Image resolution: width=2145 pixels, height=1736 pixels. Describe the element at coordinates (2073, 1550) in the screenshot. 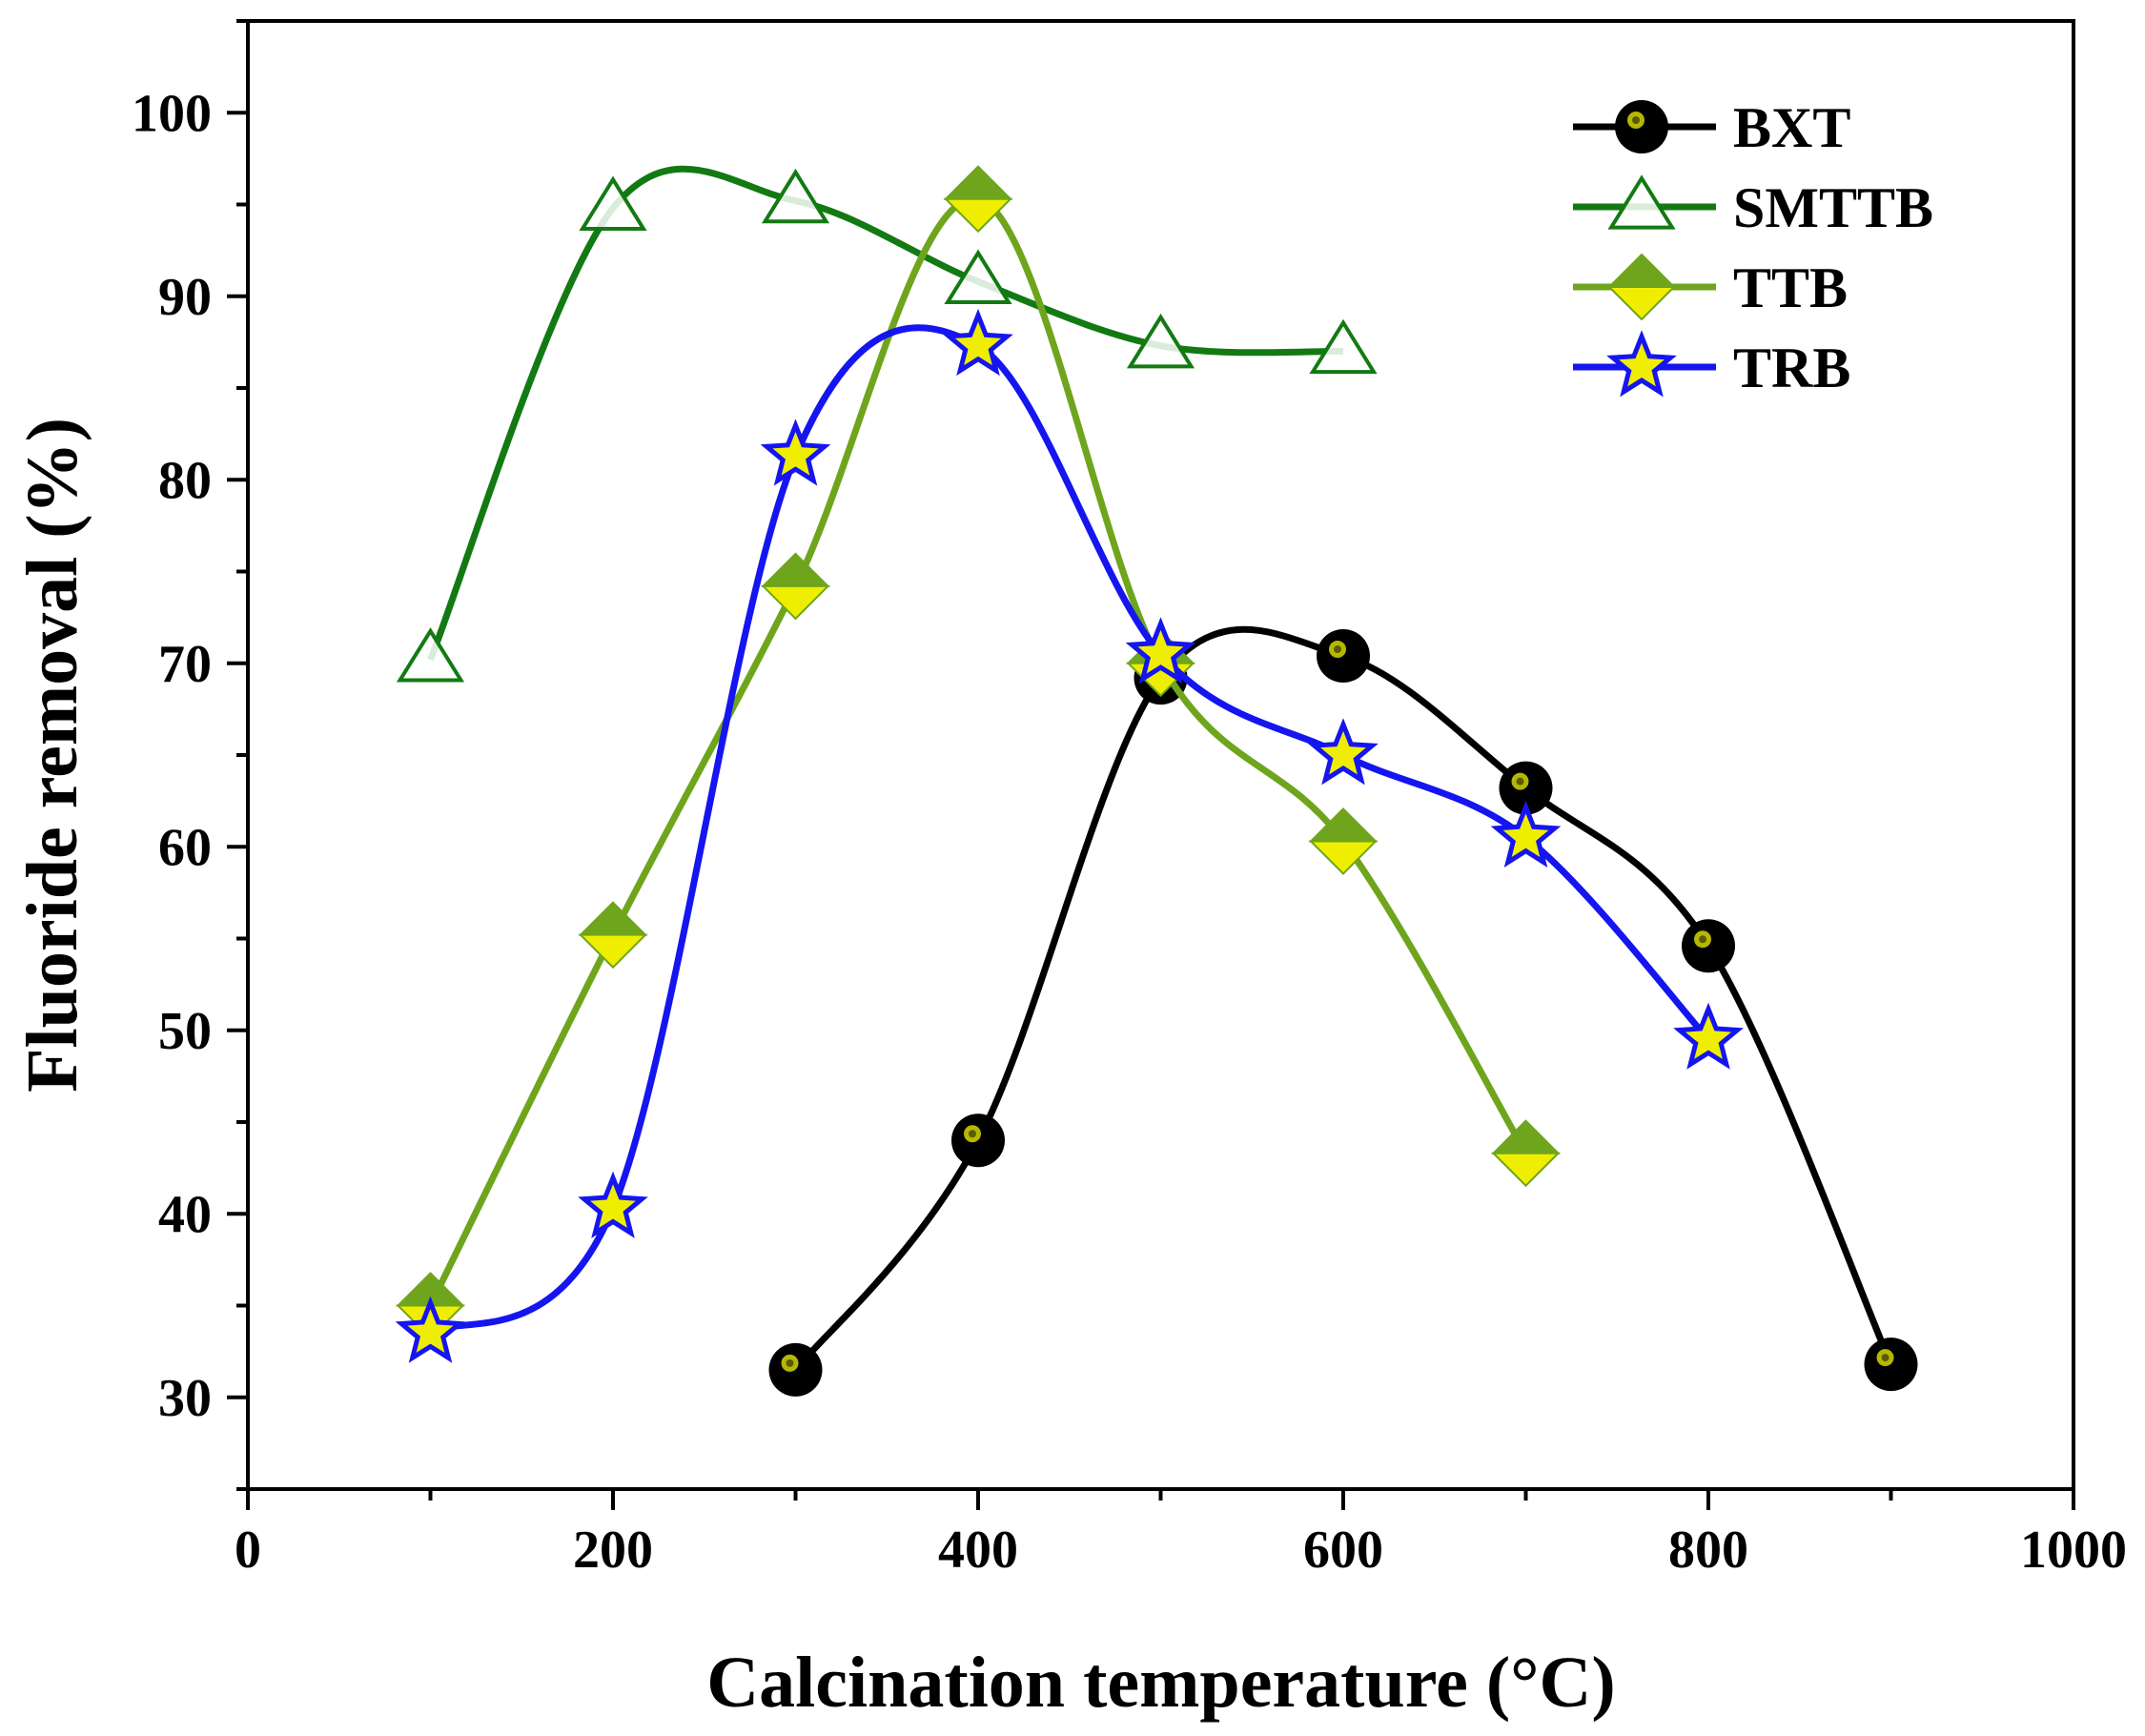

I see `x-tick-label: 1000` at that location.